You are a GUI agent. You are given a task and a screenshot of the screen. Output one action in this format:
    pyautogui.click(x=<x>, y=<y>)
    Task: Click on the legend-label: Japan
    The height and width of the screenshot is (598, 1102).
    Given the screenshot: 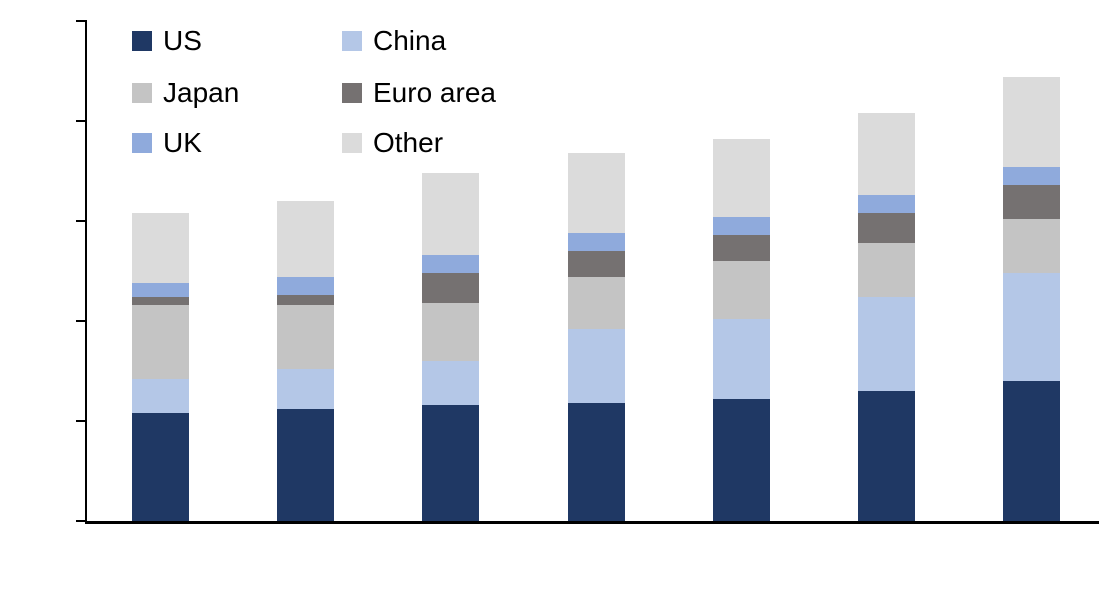 What is the action you would take?
    pyautogui.click(x=201, y=92)
    